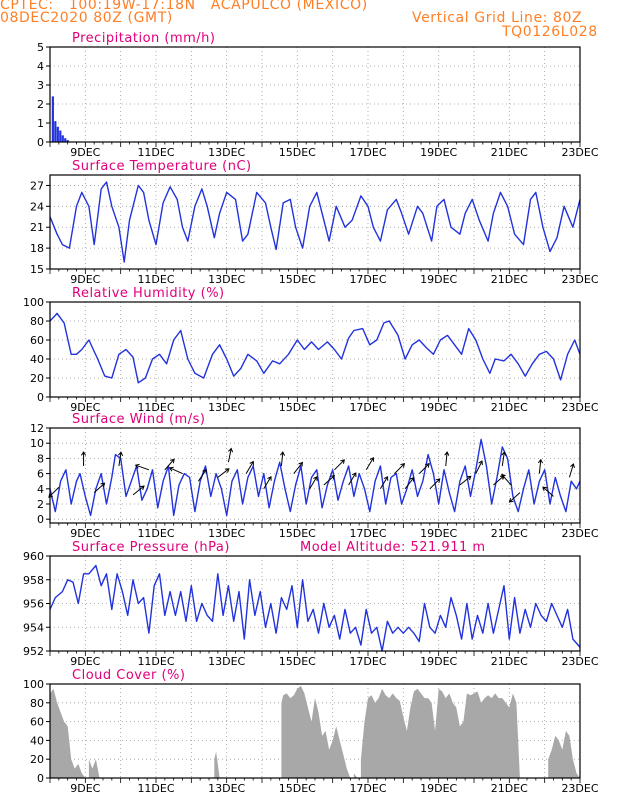 The image size is (618, 800). I want to click on y-tick-label: 18, so click(37, 248).